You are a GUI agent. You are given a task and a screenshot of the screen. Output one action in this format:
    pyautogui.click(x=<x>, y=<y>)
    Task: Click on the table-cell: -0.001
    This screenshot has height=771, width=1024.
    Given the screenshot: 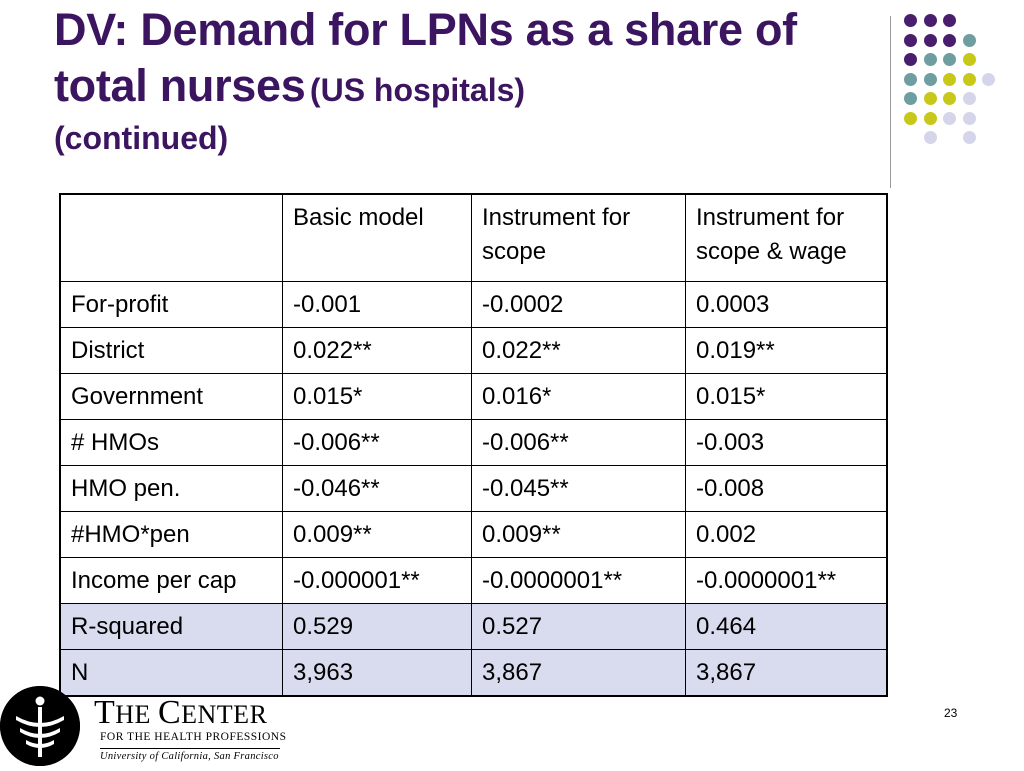 What is the action you would take?
    pyautogui.click(x=377, y=304)
    